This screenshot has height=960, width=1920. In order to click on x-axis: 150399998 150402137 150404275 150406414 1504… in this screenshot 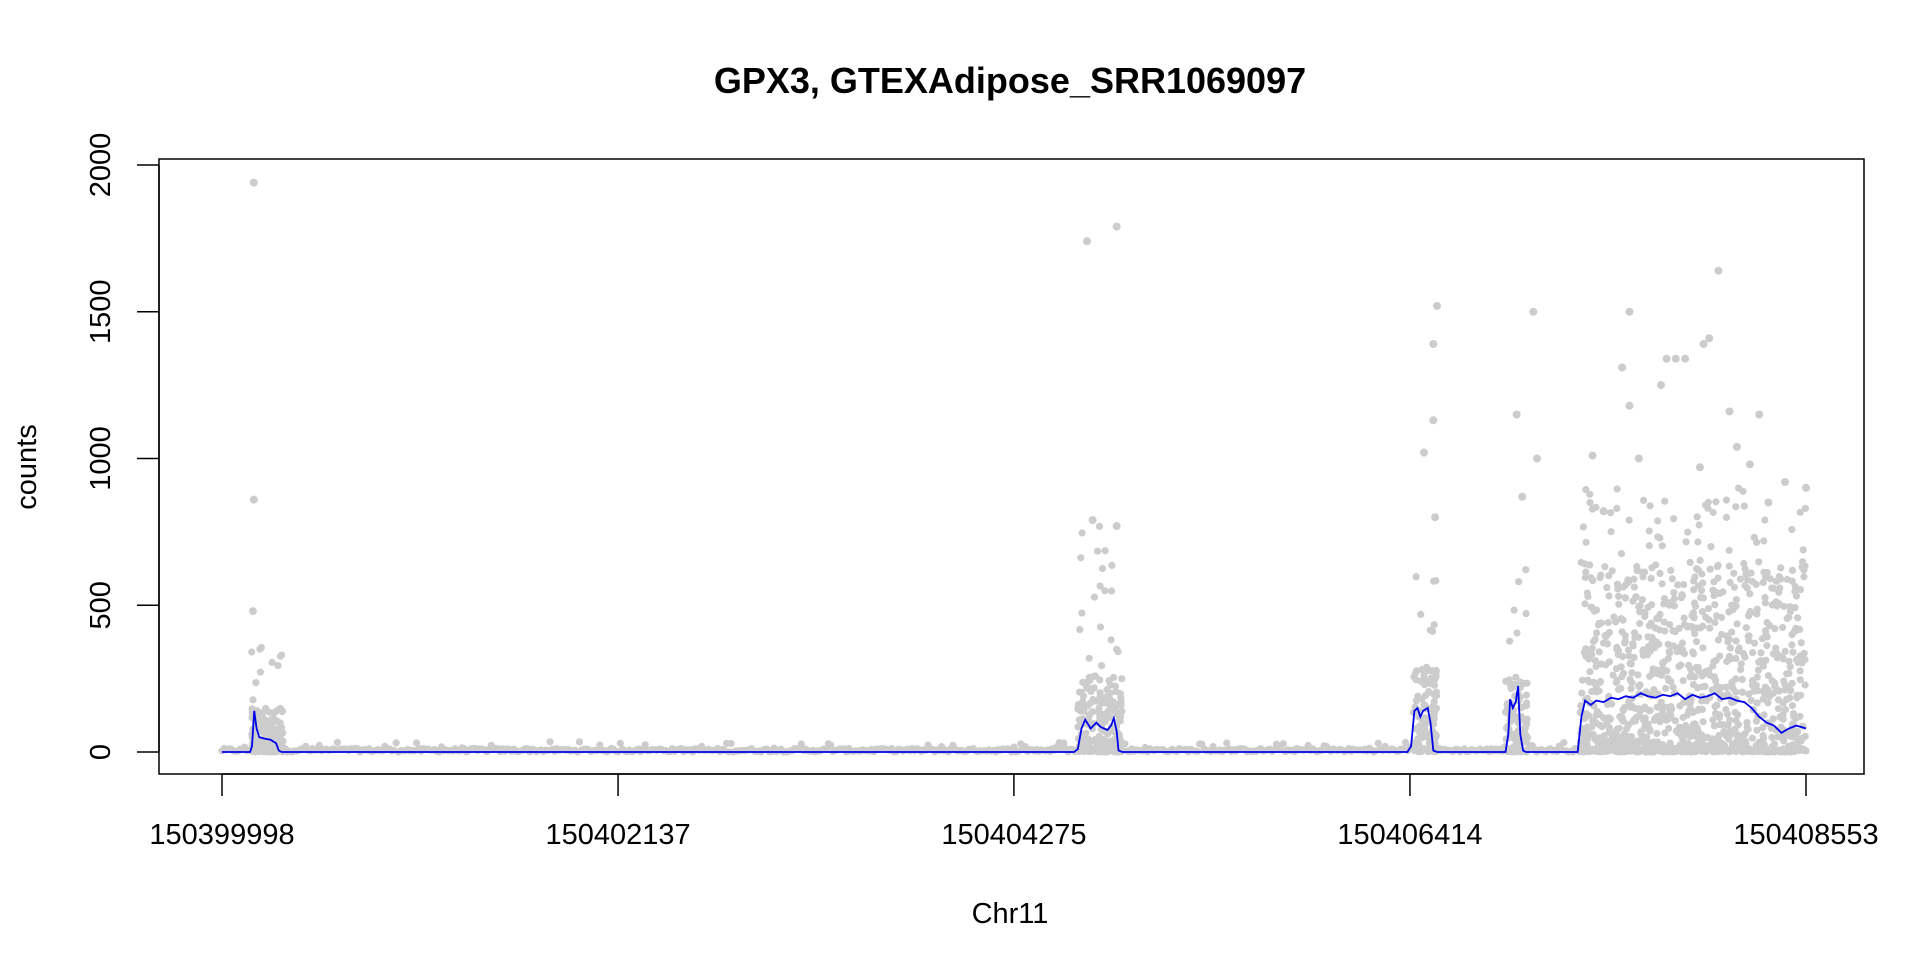, I will do `click(1014, 812)`.